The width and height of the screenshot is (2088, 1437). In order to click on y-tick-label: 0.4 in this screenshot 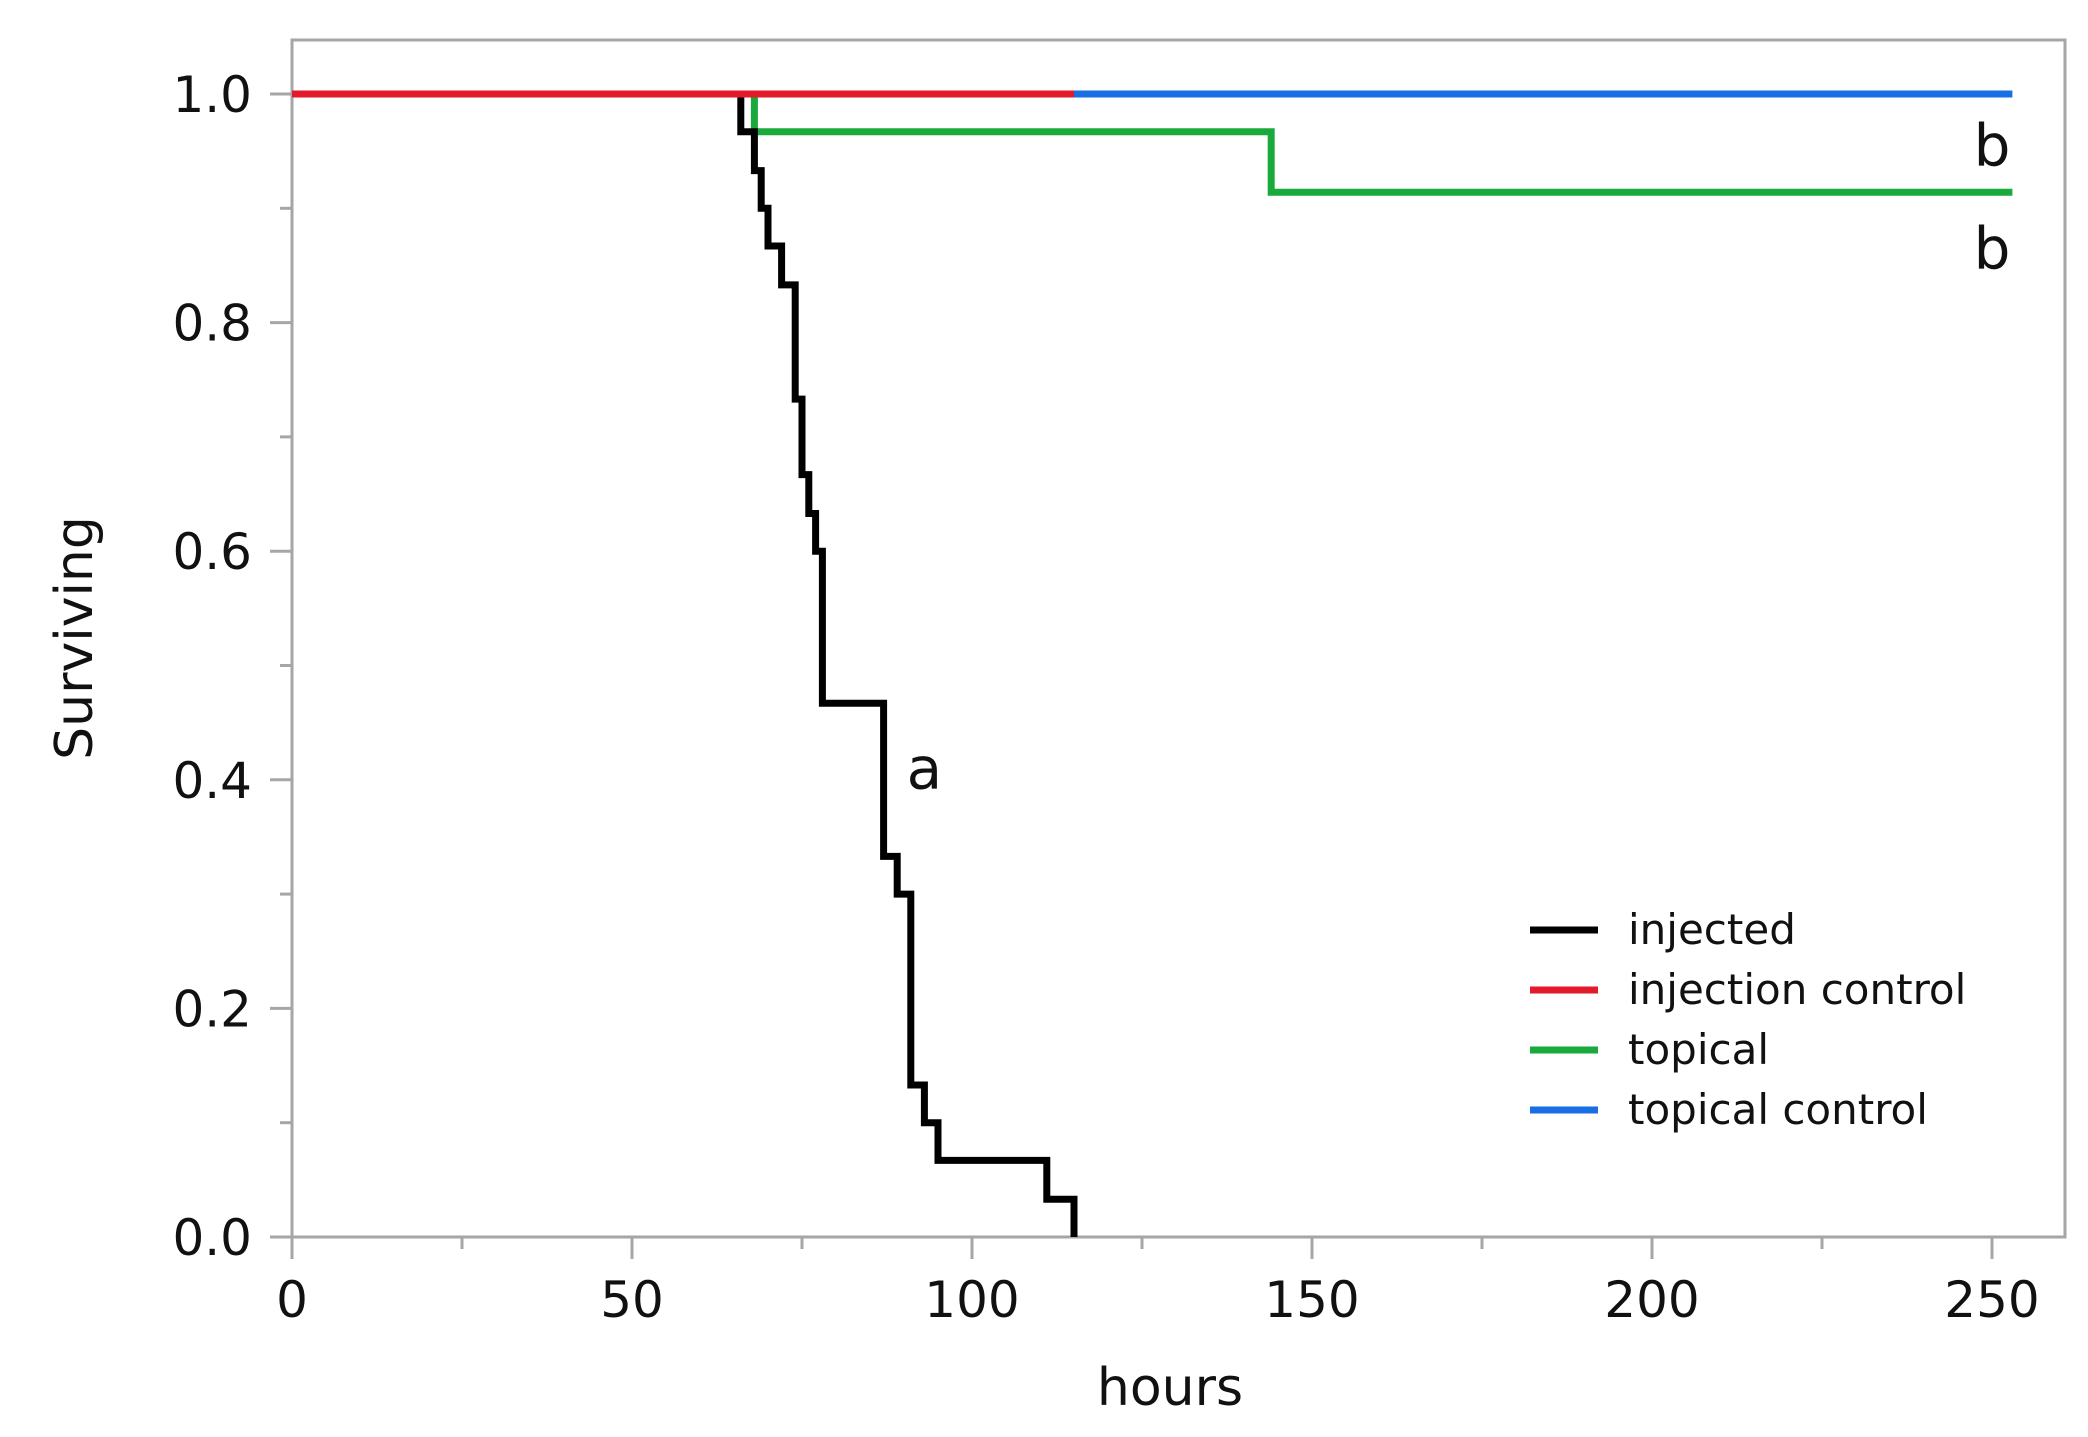, I will do `click(212, 781)`.